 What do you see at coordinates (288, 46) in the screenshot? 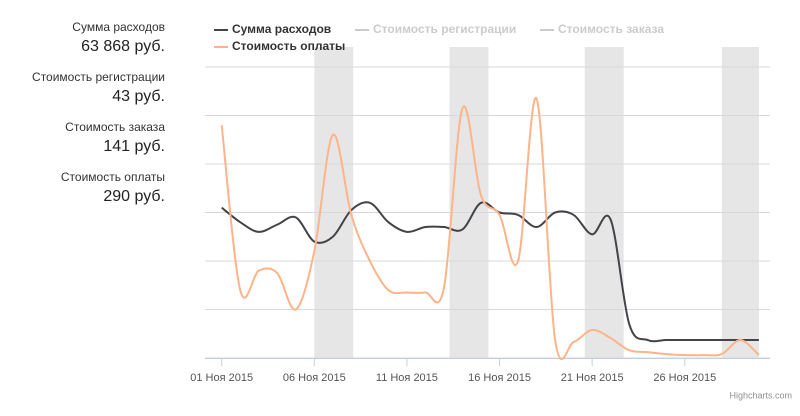
I see `legend-label: Стоимость оплаты` at bounding box center [288, 46].